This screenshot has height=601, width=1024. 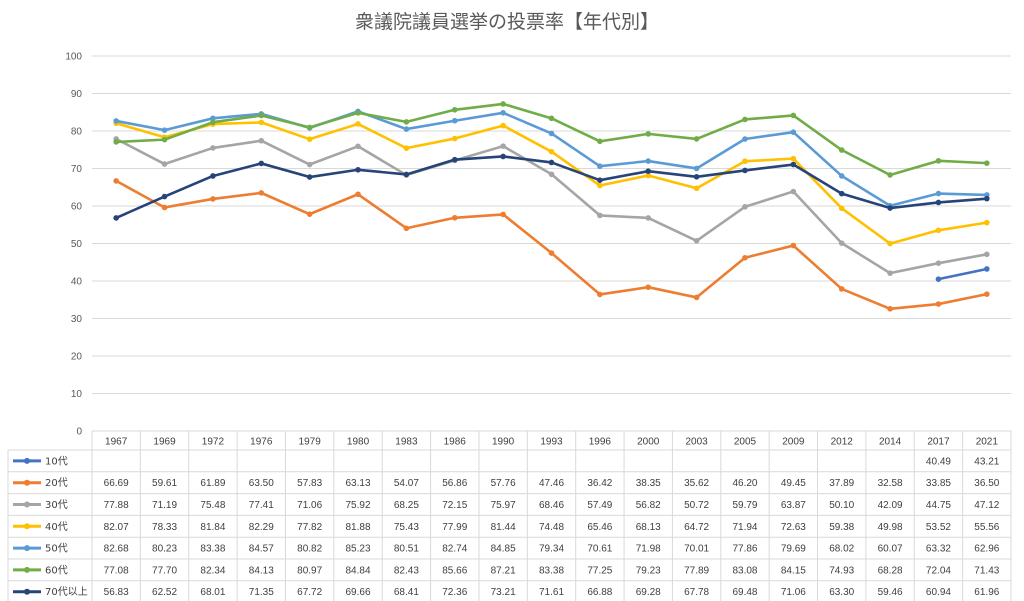 What do you see at coordinates (454, 527) in the screenshot?
I see `table-cell-value: 77.99` at bounding box center [454, 527].